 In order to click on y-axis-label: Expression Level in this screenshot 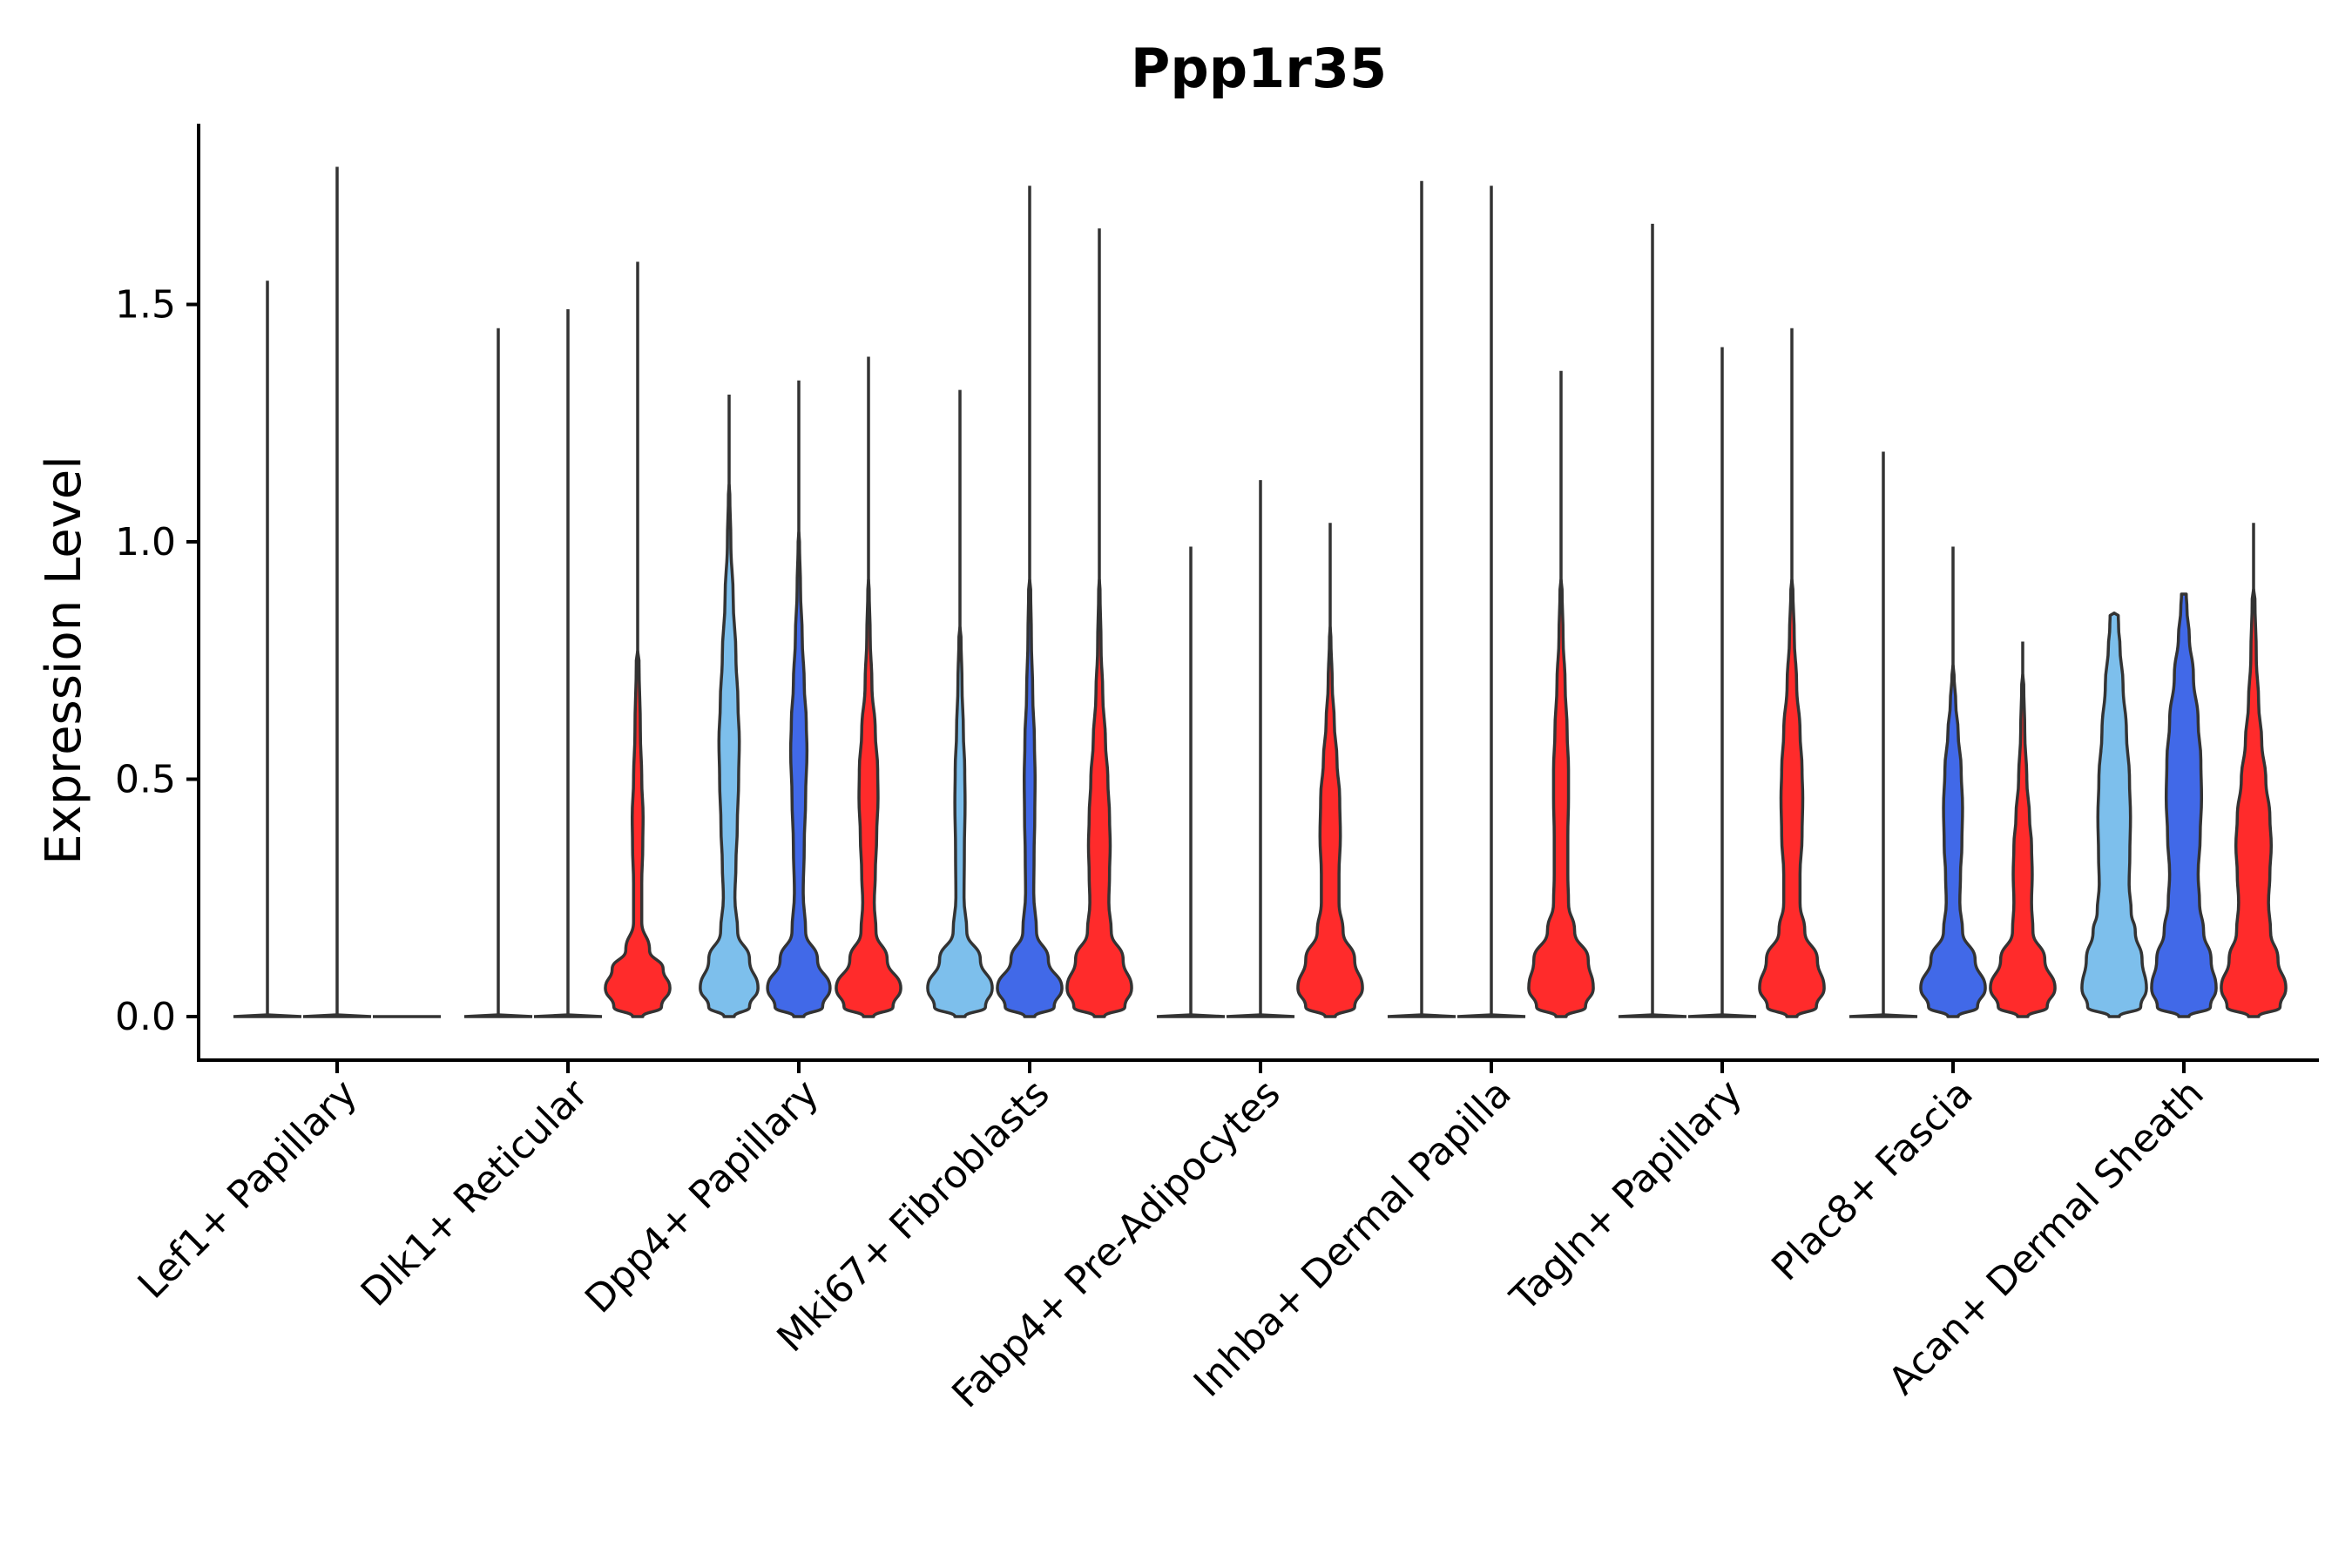, I will do `click(64, 660)`.